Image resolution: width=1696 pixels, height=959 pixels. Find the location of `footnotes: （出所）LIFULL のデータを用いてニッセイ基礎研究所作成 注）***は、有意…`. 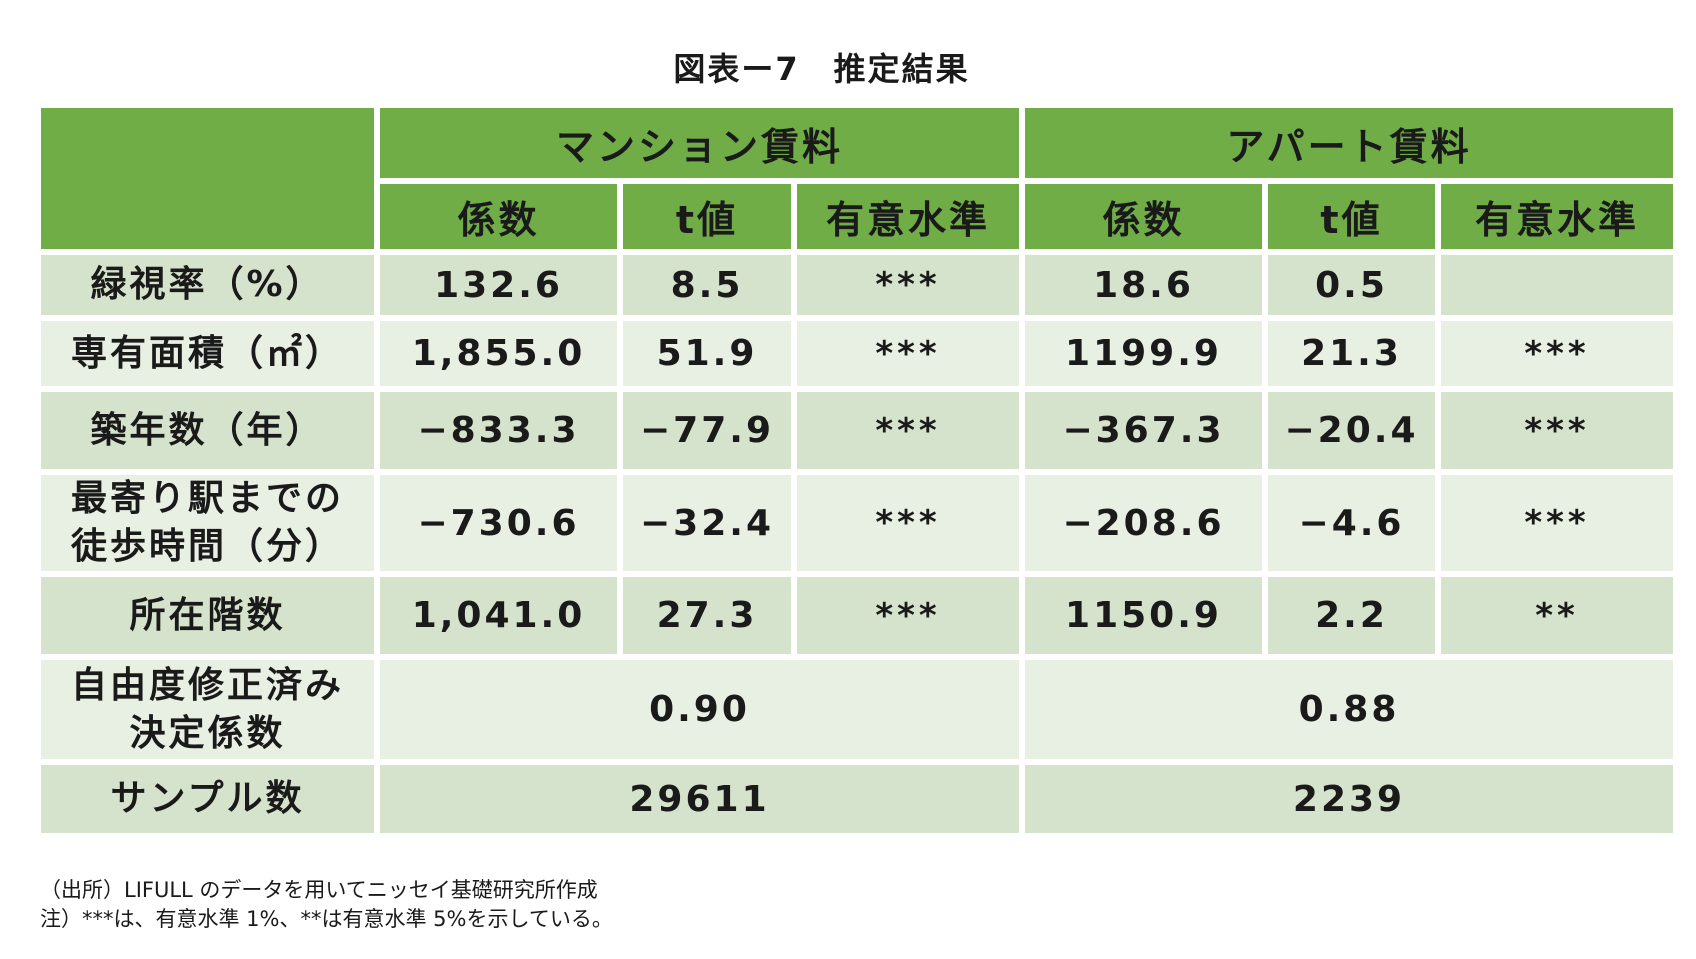

footnotes: （出所）LIFULL のデータを用いてニッセイ基礎研究所作成 注）***は、有意… is located at coordinates (326, 905).